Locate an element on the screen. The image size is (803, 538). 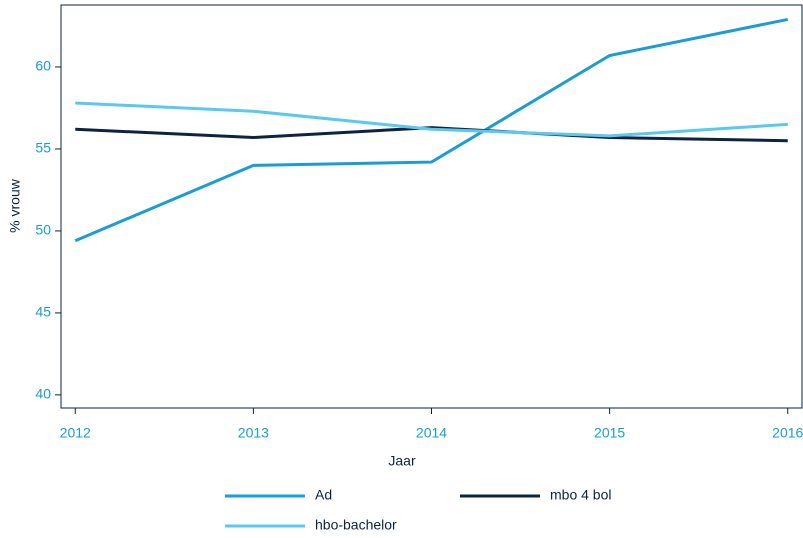
y-tick-label: 45 is located at coordinates (43, 312).